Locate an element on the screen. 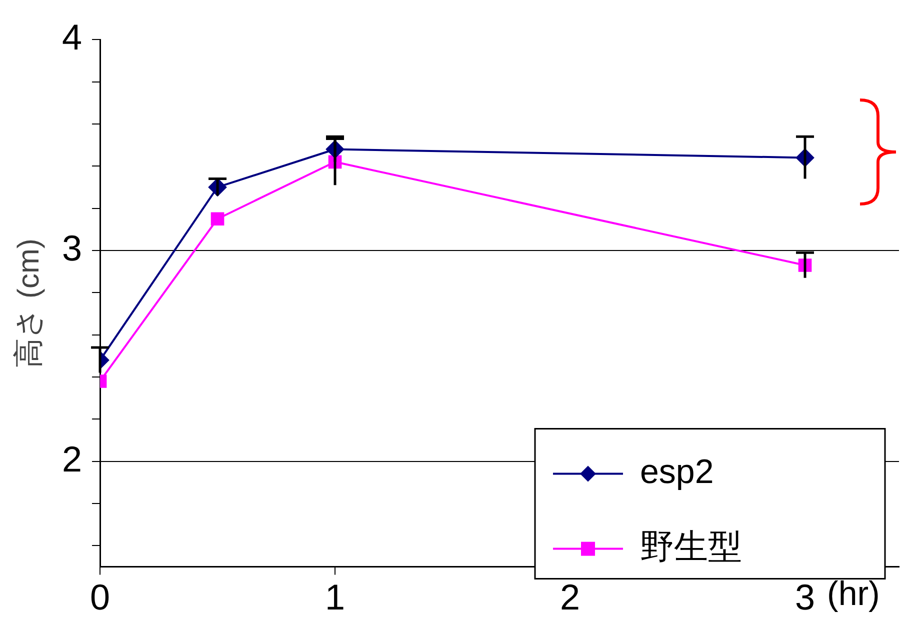  x-axis-title: (hr) is located at coordinates (853, 594).